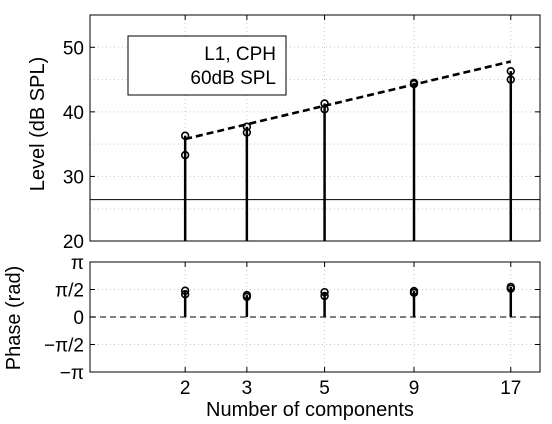  Describe the element at coordinates (510, 388) in the screenshot. I see `x-tick-label: 17` at that location.